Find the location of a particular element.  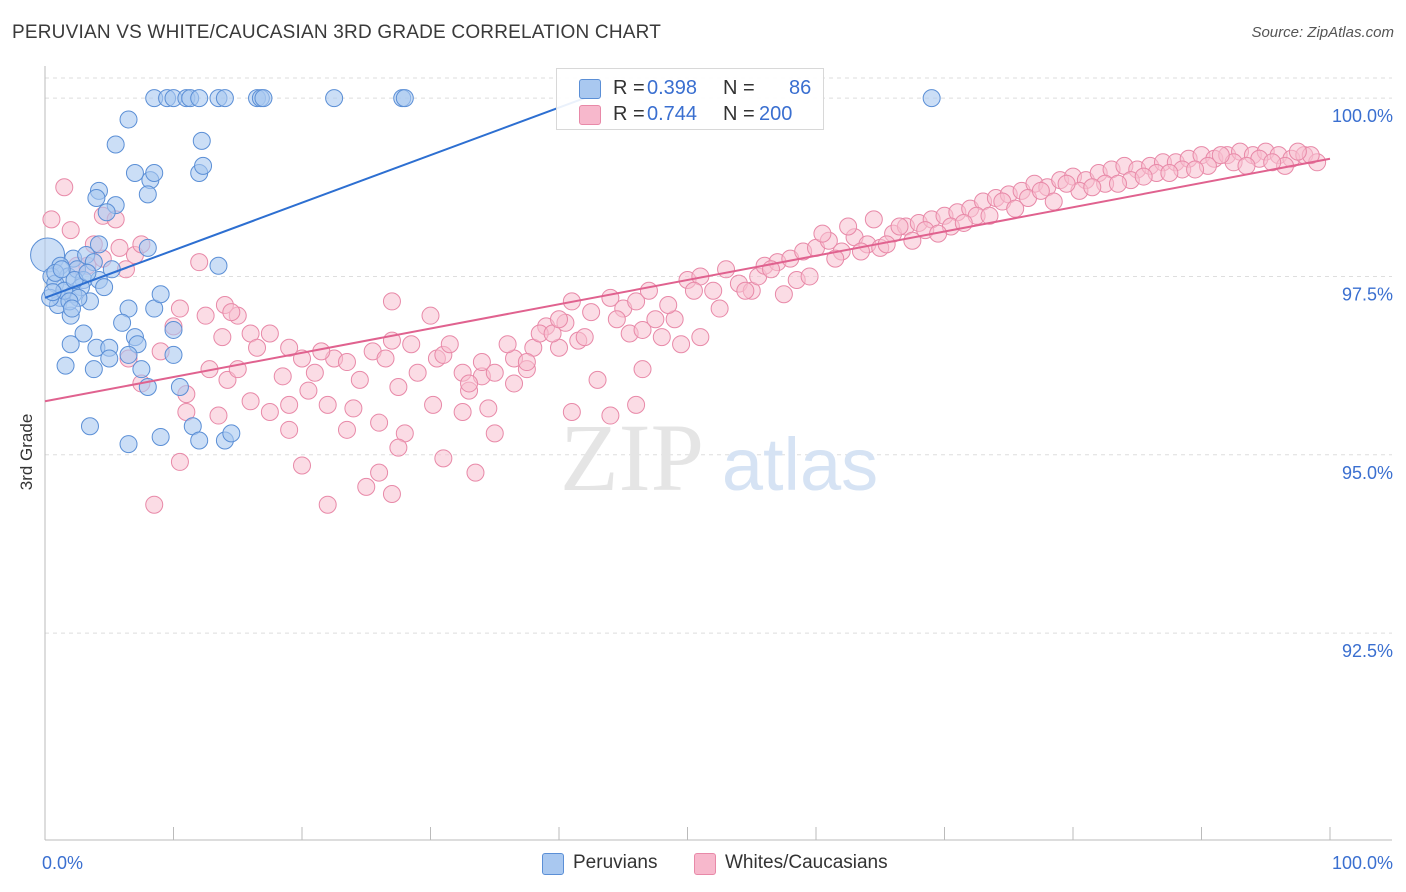

watermark-atlas: atlas is located at coordinates (800, 464).